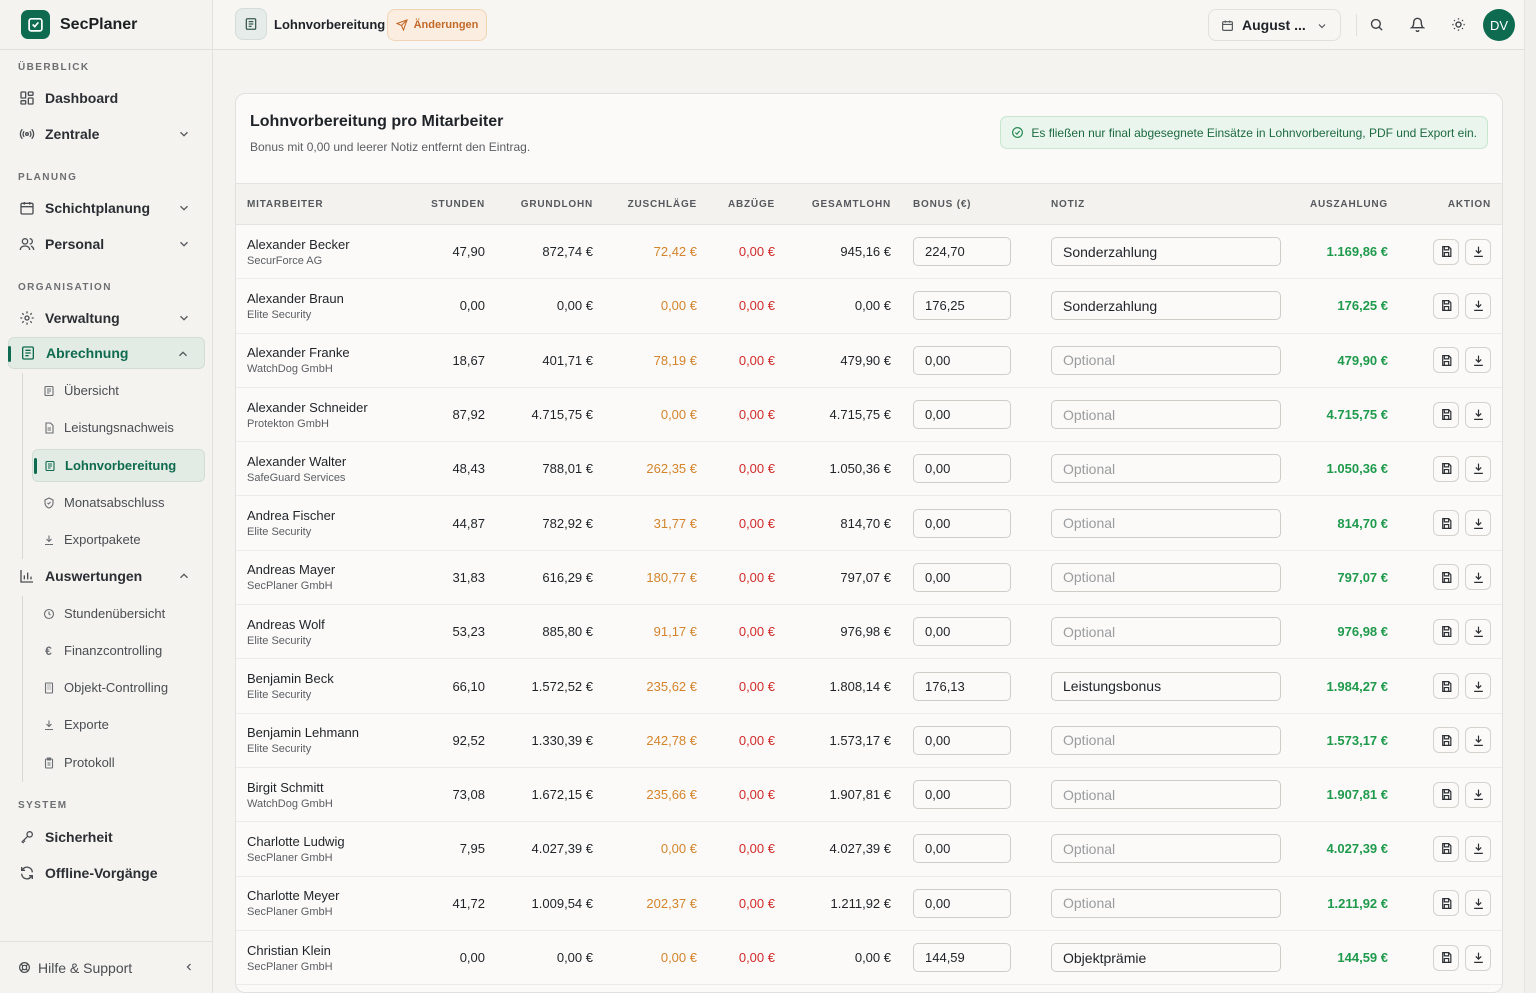 Image resolution: width=1536 pixels, height=993 pixels. Describe the element at coordinates (106, 873) in the screenshot. I see `sidebar-item-offline-vorgaenge: Offline-Vorgänge` at that location.